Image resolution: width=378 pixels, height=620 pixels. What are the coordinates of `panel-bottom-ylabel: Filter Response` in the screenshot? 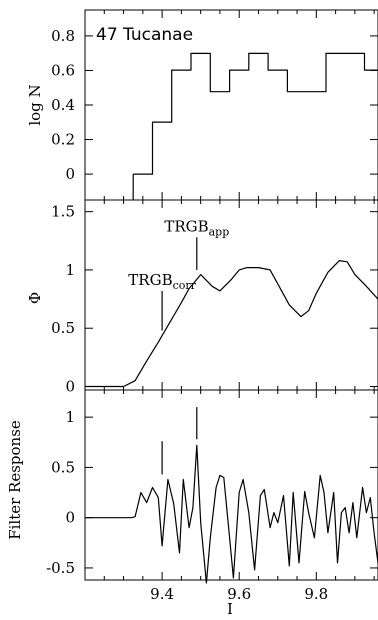 It's located at (15, 480).